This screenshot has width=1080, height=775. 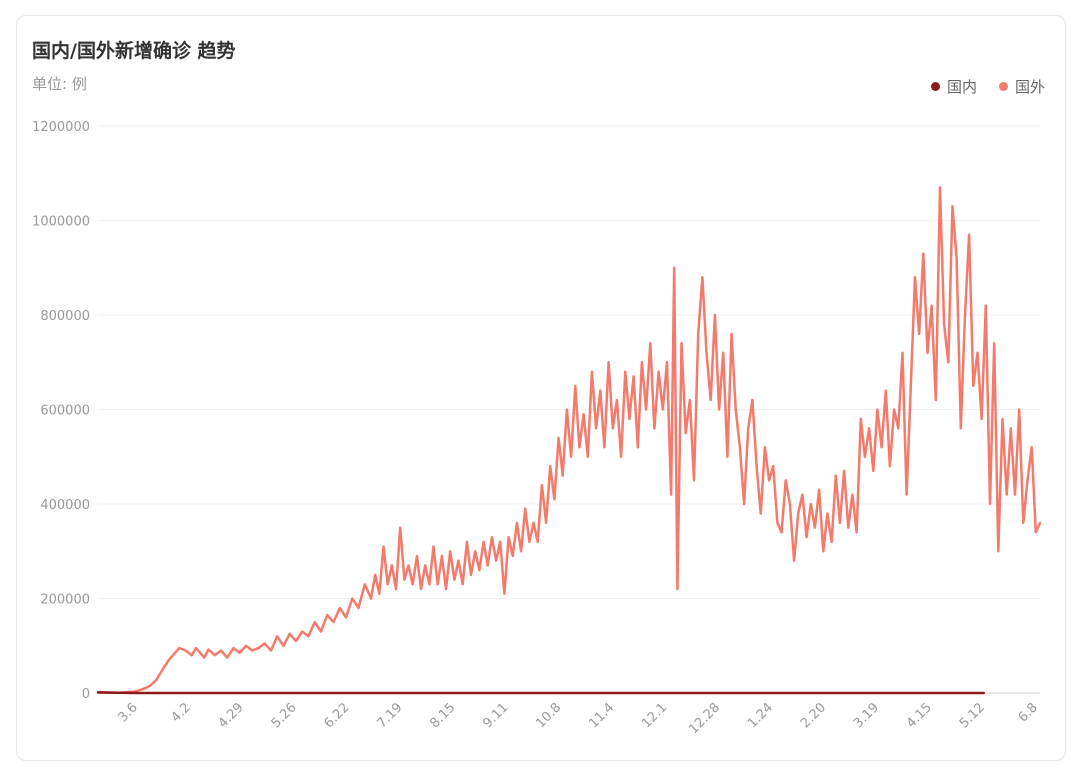 I want to click on x-tick-label: 2.20, so click(x=813, y=715).